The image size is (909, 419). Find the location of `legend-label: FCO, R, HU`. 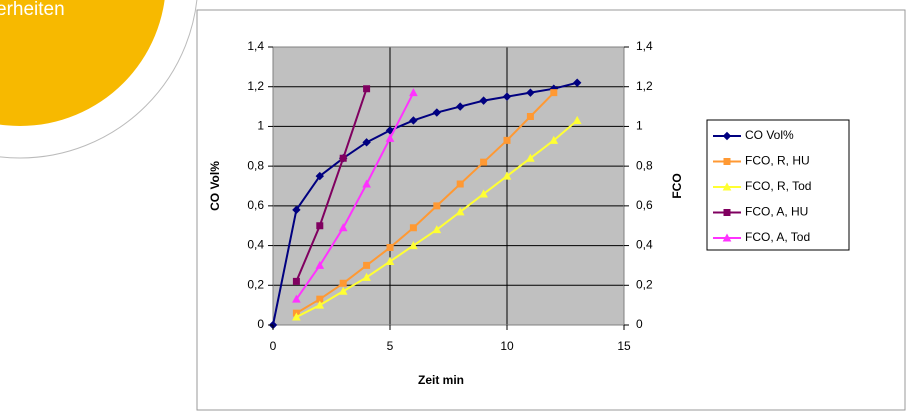

legend-label: FCO, R, HU is located at coordinates (777, 161).